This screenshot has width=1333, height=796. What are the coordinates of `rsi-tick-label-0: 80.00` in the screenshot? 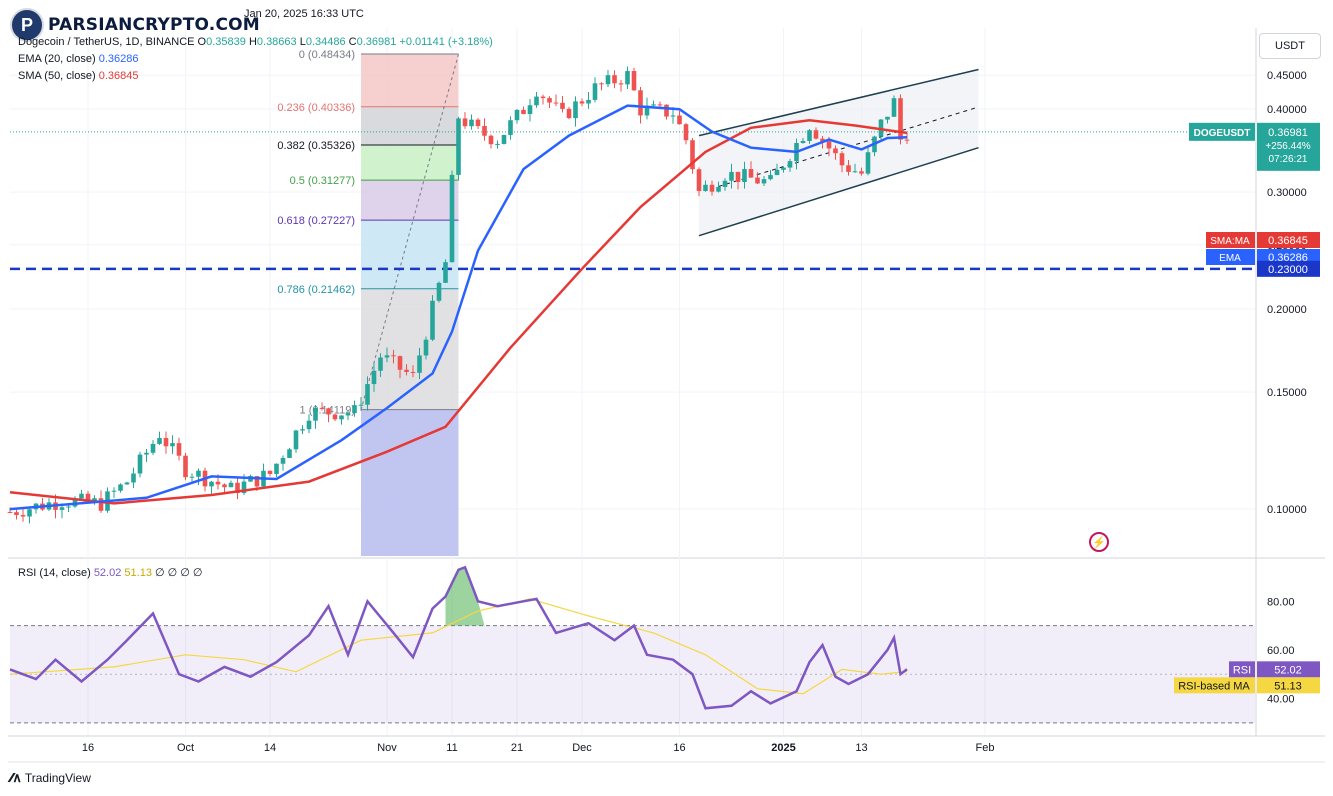 It's located at (1281, 602).